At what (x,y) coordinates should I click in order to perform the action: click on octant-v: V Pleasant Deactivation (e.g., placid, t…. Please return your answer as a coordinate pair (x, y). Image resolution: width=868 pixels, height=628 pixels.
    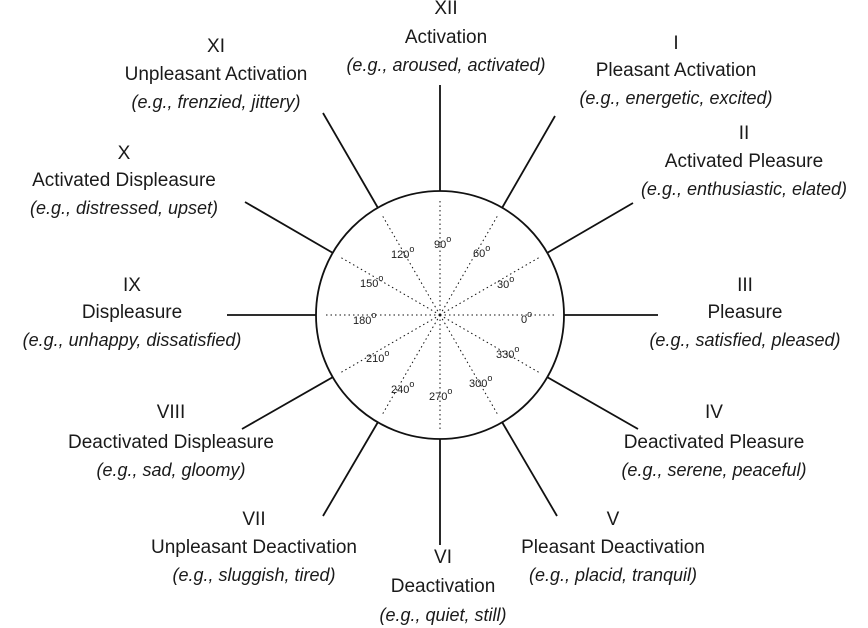
    Looking at the image, I should click on (613, 547).